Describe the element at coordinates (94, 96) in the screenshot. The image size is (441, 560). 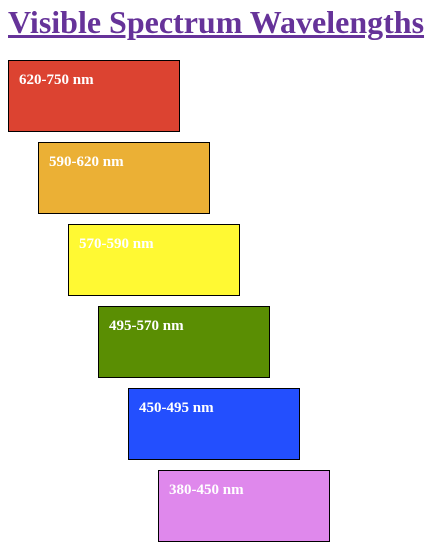
I see `spectrum-band-red: 620-750 nm` at that location.